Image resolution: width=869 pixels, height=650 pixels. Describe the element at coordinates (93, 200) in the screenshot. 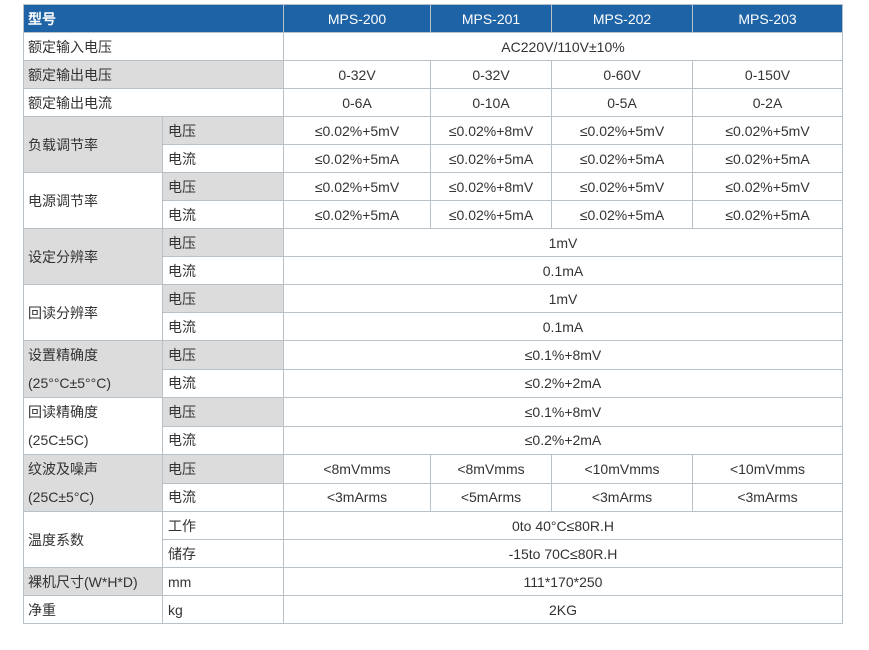

I see `row-label: 电源调节率` at that location.